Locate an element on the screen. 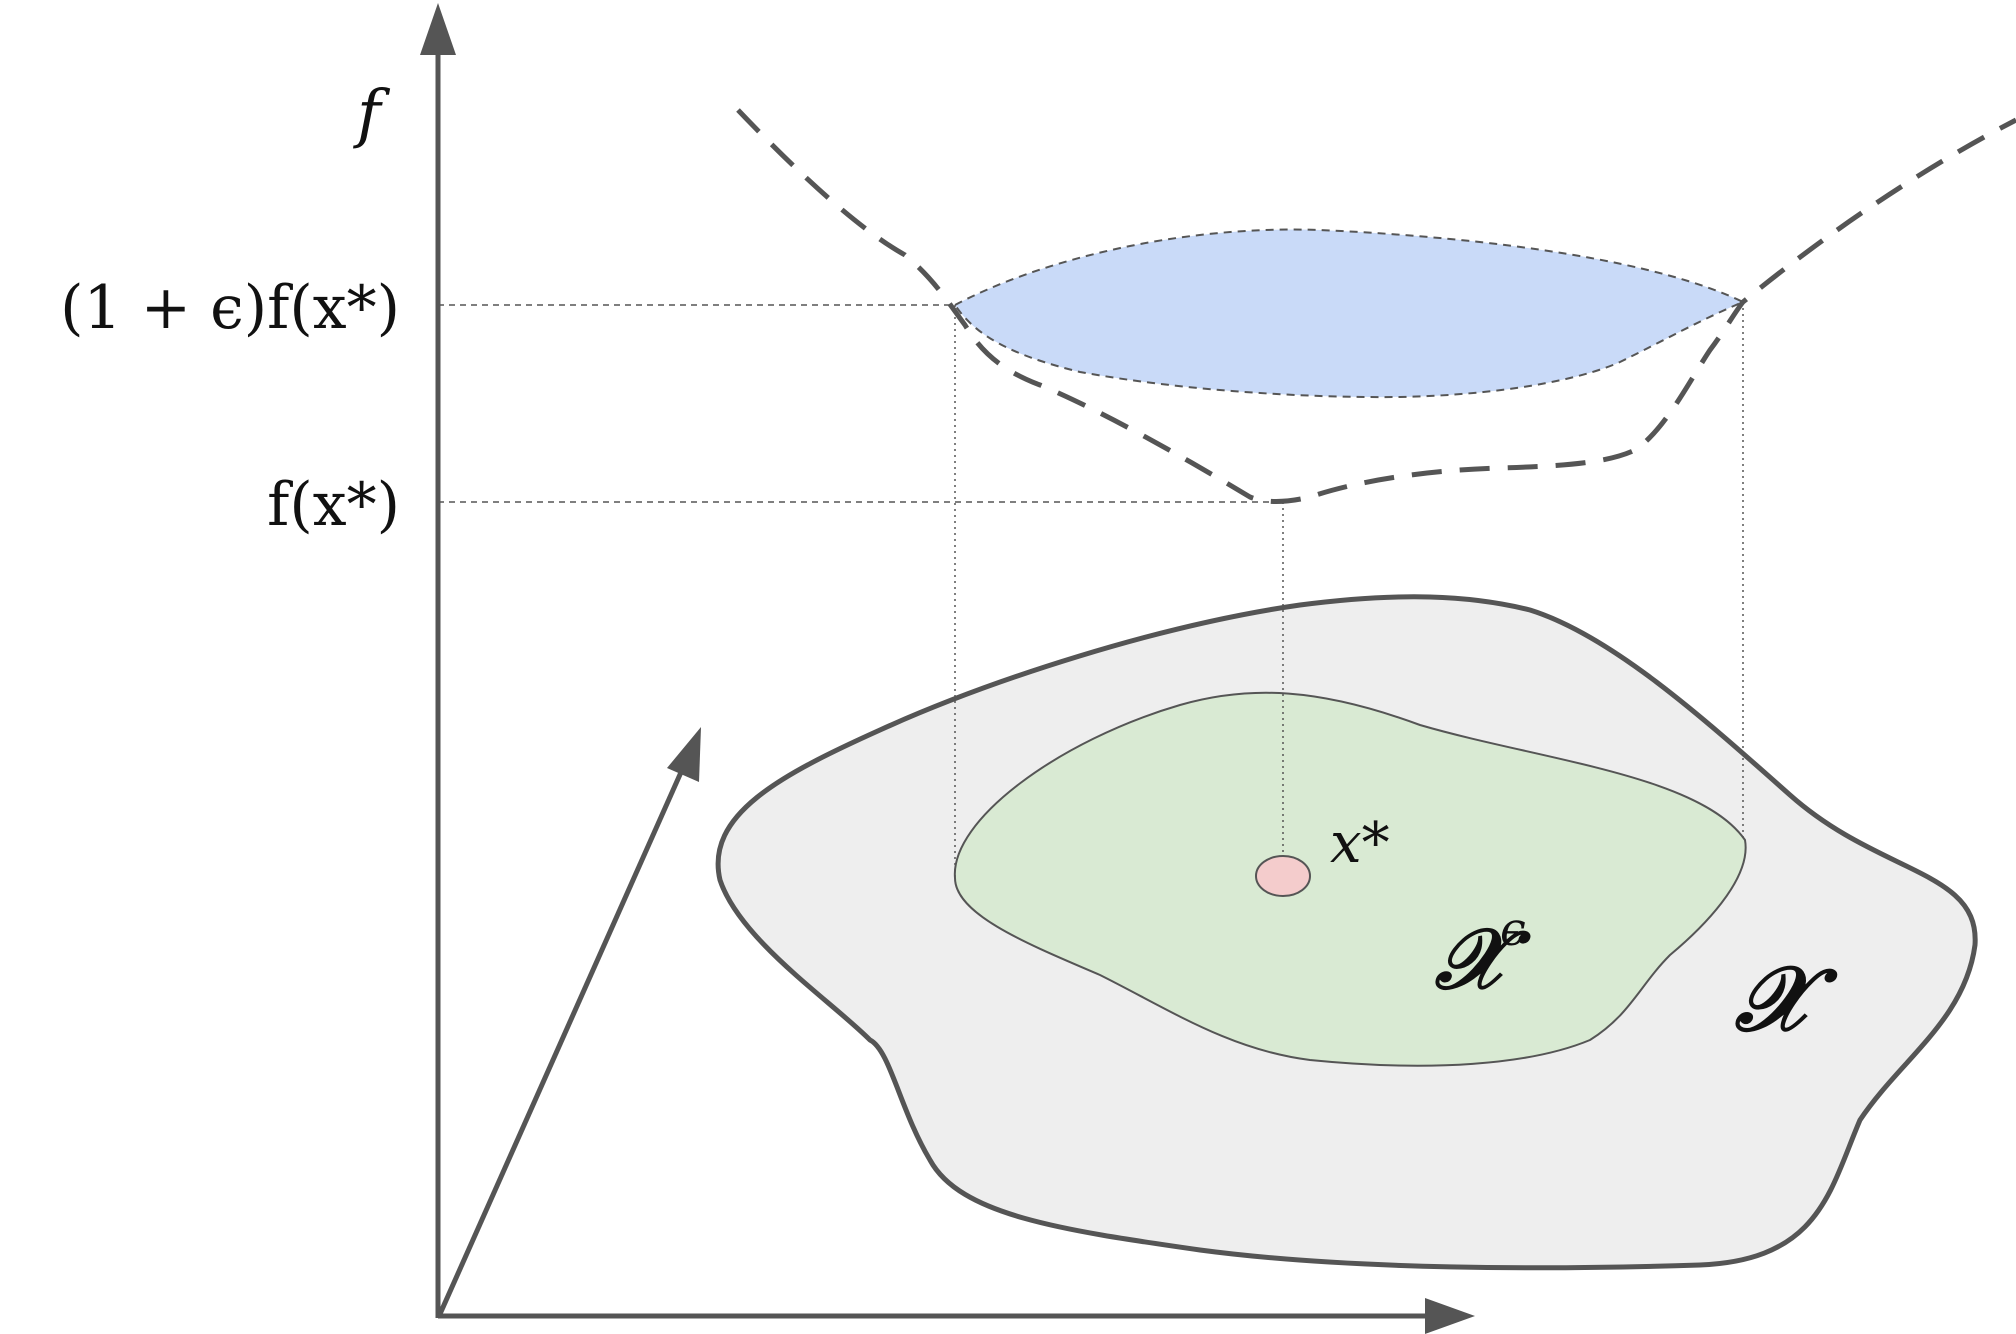 This screenshot has height=1334, width=2016. optimum-point-label: x* is located at coordinates (1360, 843).